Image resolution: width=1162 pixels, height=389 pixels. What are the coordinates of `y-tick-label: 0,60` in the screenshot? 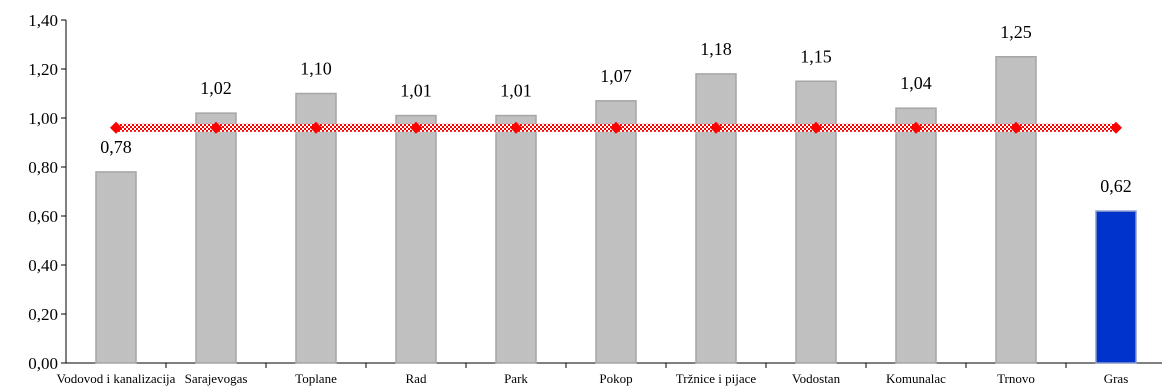 It's located at (43, 216).